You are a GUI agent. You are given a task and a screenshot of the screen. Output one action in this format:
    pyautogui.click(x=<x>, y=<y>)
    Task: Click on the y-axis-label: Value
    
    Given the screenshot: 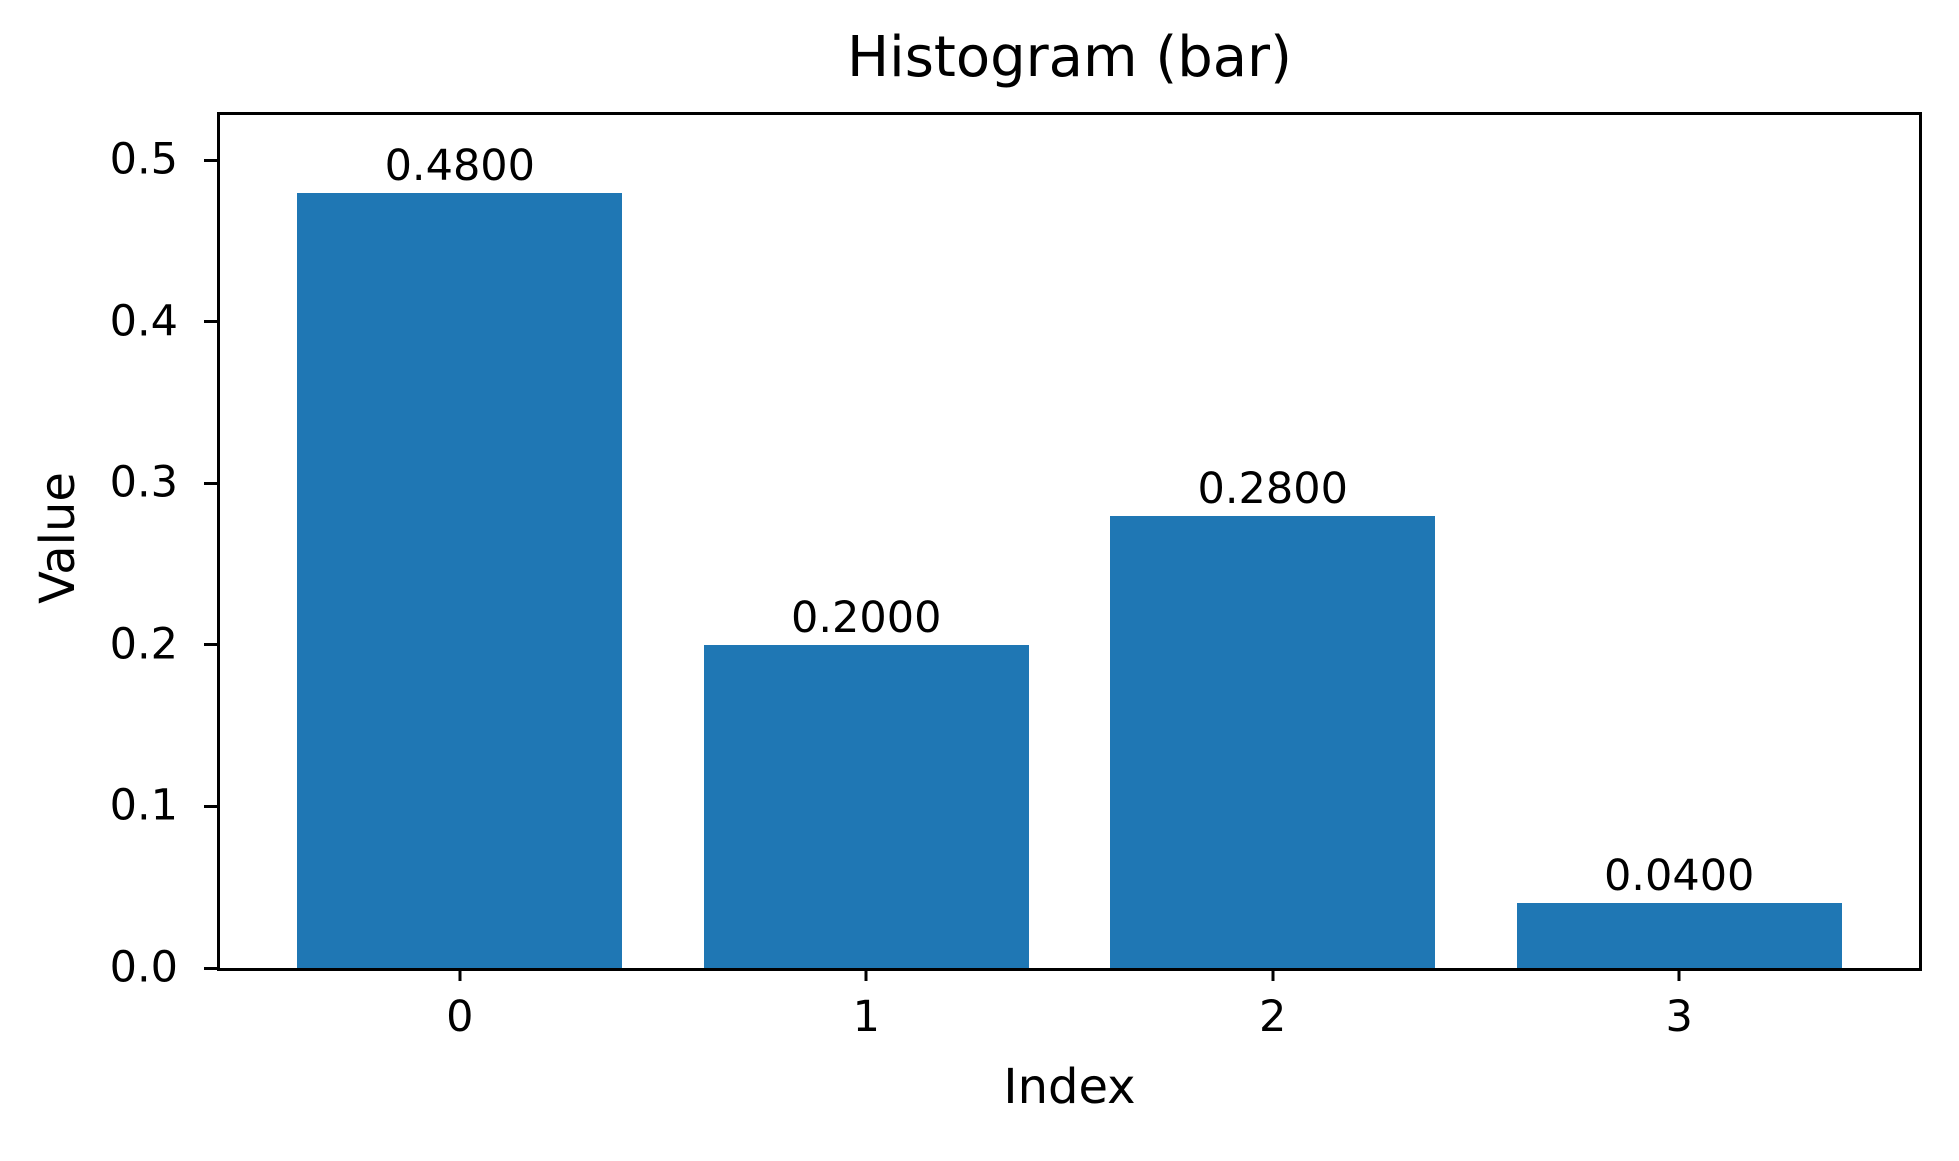 What is the action you would take?
    pyautogui.click(x=58, y=538)
    